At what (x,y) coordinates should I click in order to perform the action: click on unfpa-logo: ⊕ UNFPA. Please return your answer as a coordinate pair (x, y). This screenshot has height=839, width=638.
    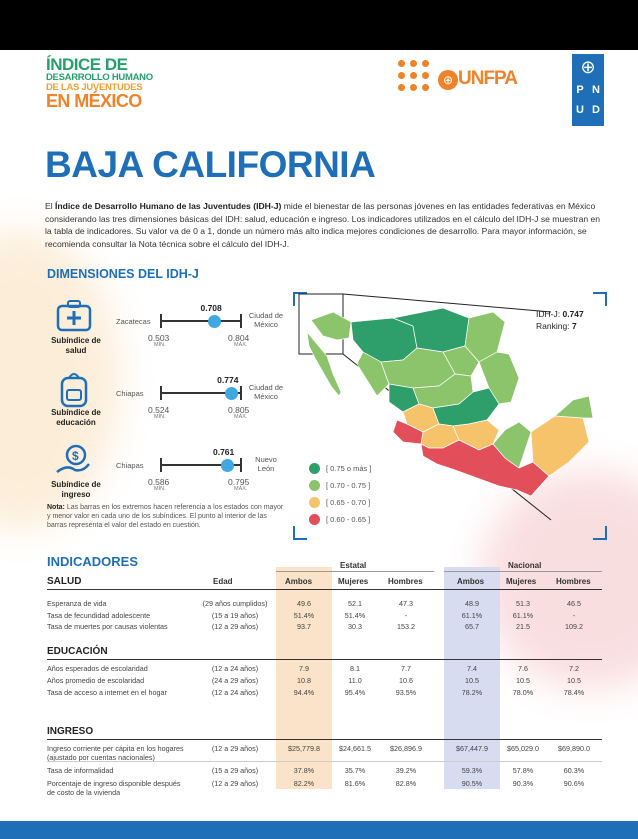
    Looking at the image, I should click on (463, 80).